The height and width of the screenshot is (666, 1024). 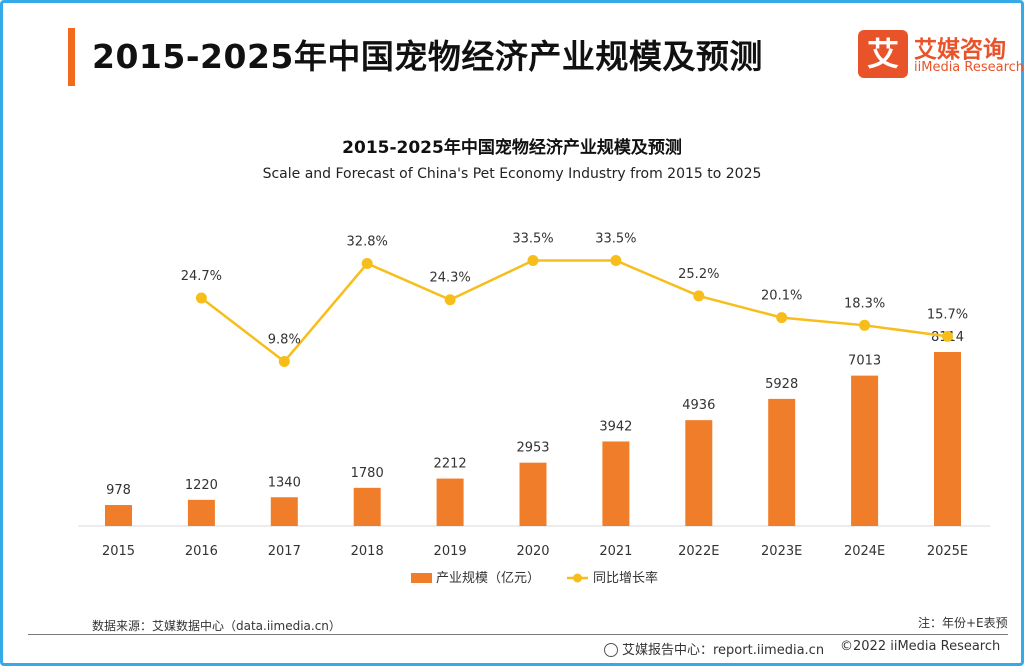 What do you see at coordinates (883, 54) in the screenshot?
I see `logo-mark-icon: 艾` at bounding box center [883, 54].